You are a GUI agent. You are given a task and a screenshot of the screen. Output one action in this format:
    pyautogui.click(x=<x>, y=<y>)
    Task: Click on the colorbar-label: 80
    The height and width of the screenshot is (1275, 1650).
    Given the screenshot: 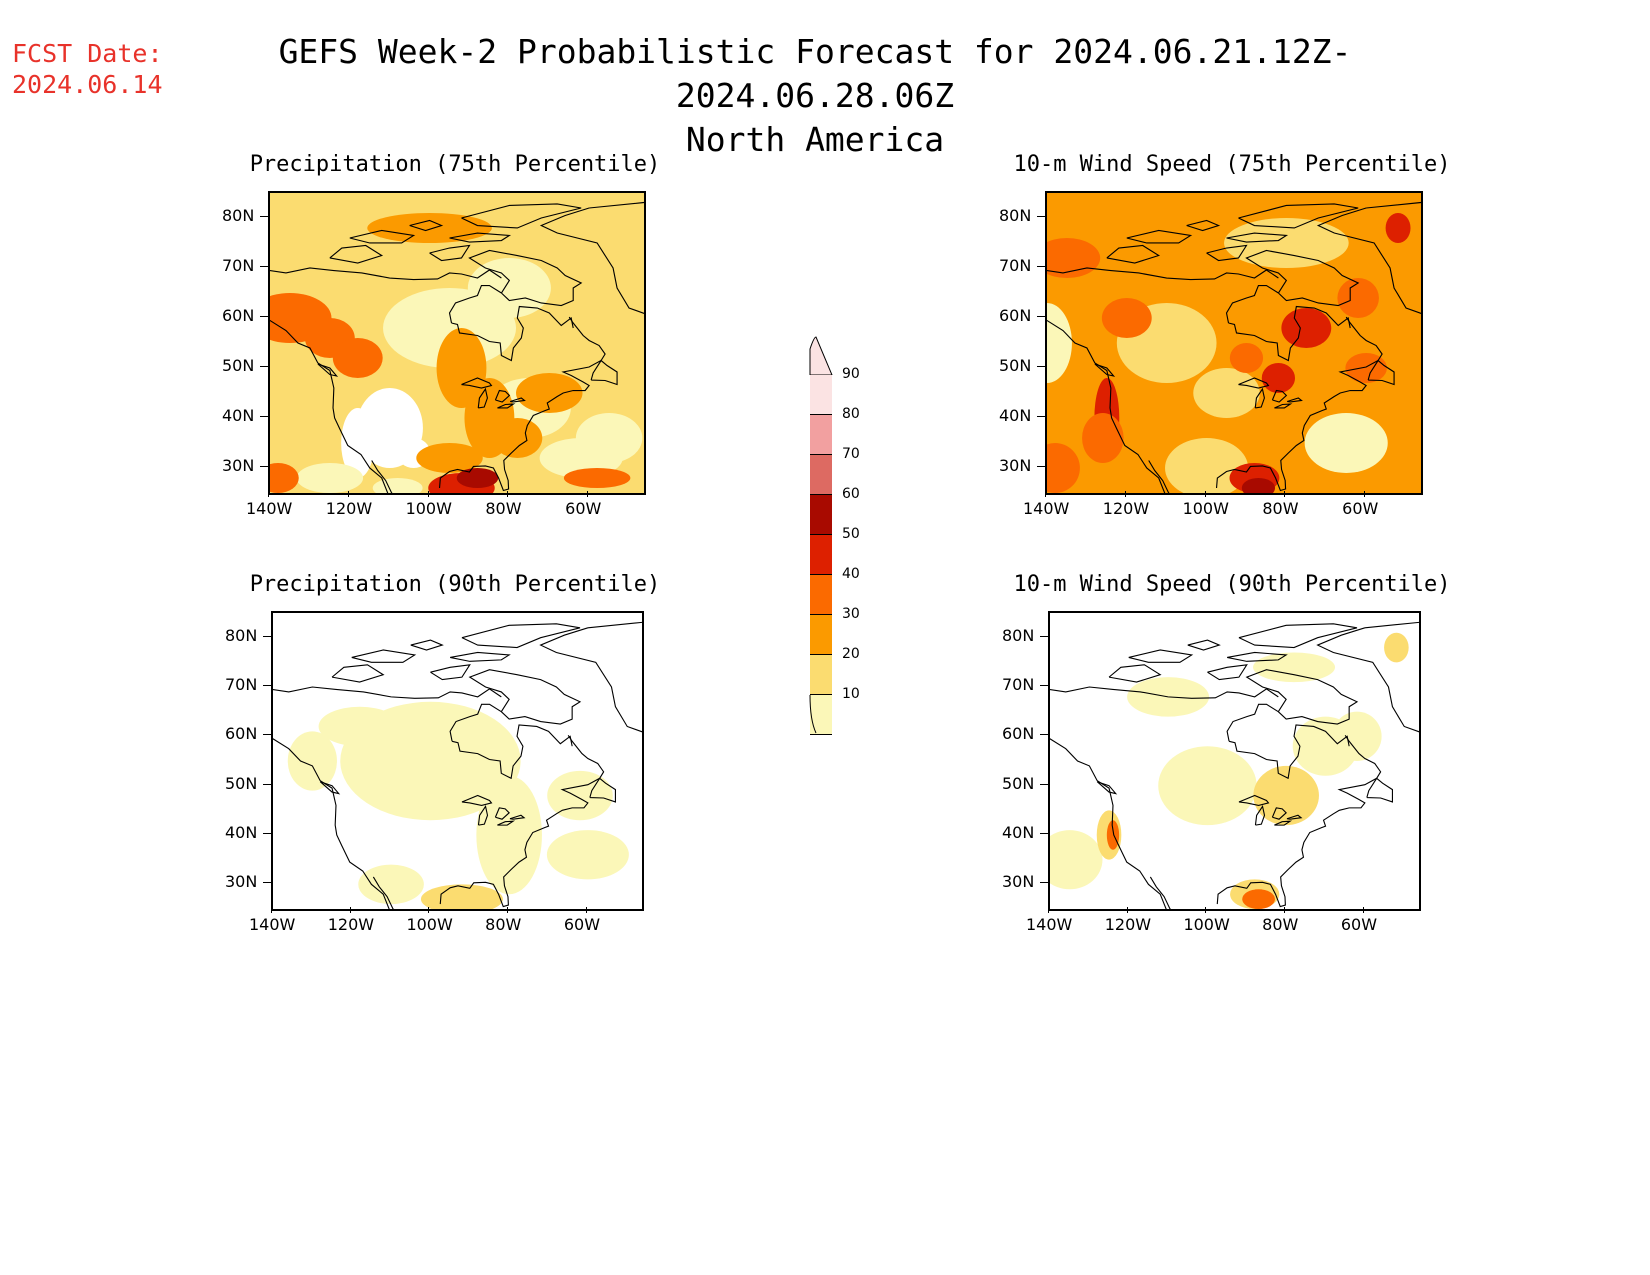 What is the action you would take?
    pyautogui.click(x=851, y=414)
    